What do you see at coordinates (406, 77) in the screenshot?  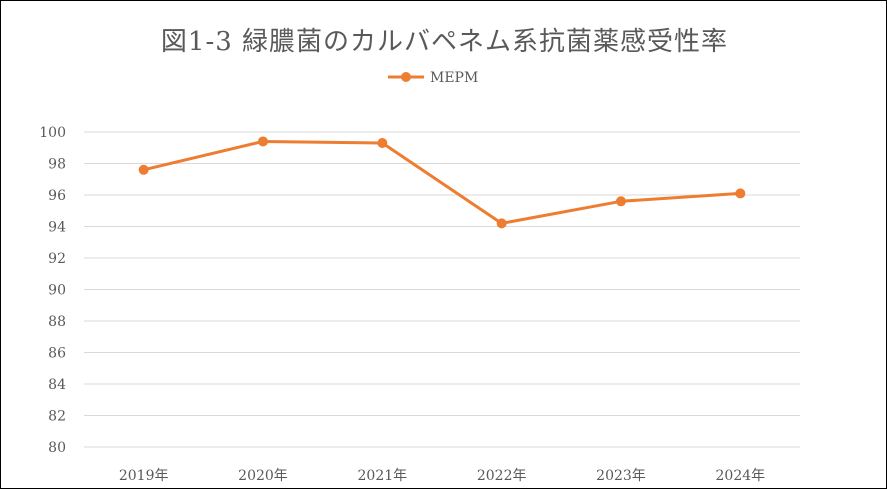 I see `legend-marker` at bounding box center [406, 77].